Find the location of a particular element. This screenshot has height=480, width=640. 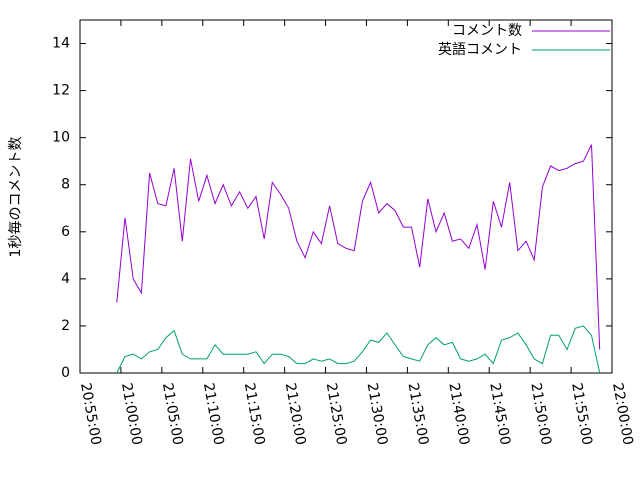

x-tick-label: 21:55:00 is located at coordinates (581, 414).